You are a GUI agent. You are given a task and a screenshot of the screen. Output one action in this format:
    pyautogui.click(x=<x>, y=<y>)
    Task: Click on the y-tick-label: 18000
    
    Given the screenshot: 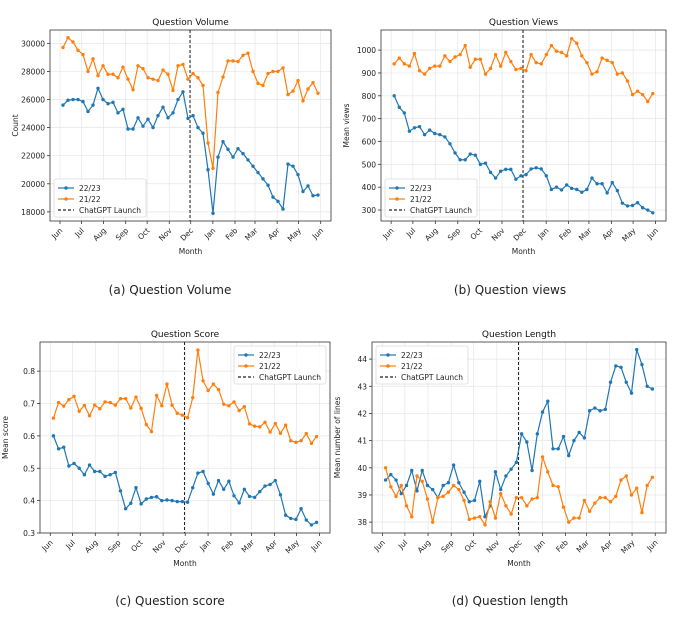 What is the action you would take?
    pyautogui.click(x=33, y=212)
    